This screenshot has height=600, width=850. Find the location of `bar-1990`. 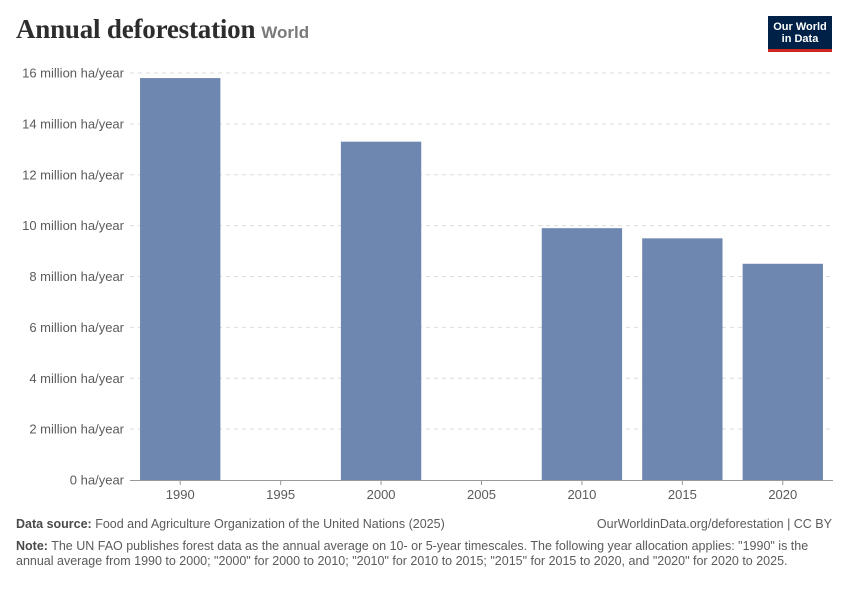

bar-1990 is located at coordinates (180, 279).